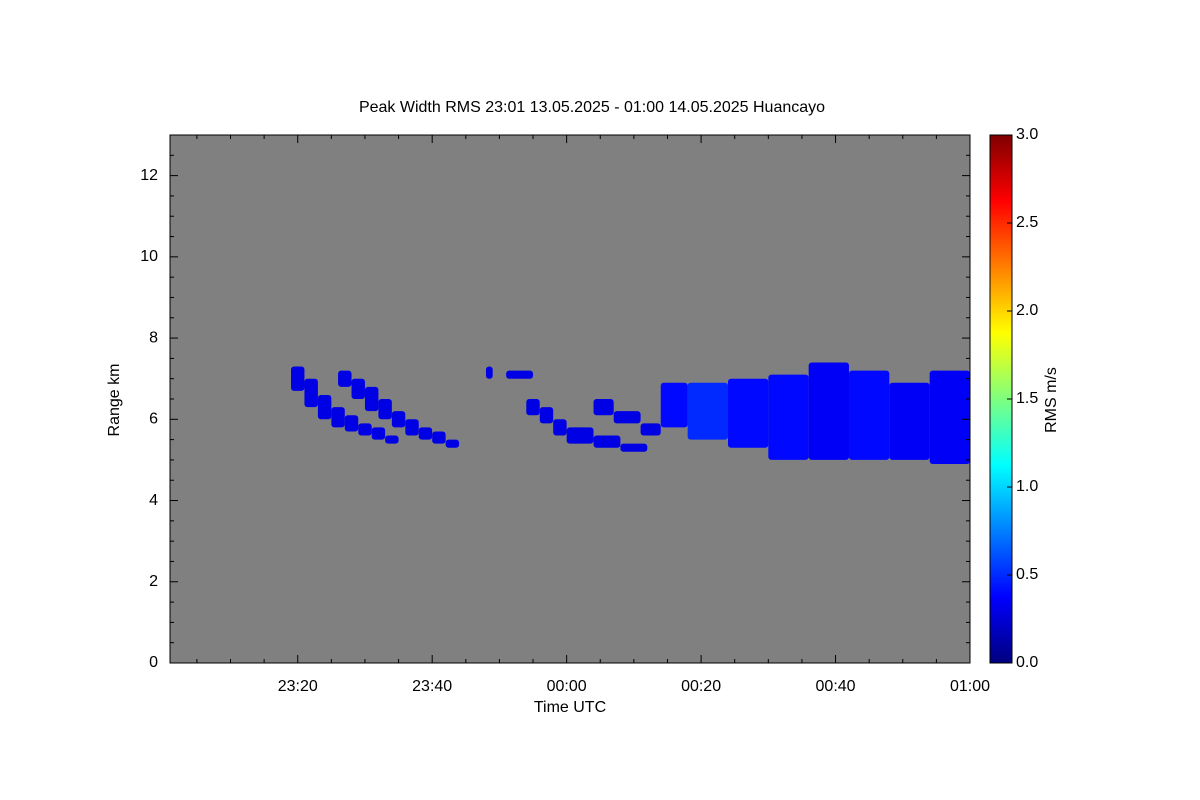 The image size is (1200, 800). Describe the element at coordinates (1027, 662) in the screenshot. I see `colorbar-tick-label: 0.0` at that location.